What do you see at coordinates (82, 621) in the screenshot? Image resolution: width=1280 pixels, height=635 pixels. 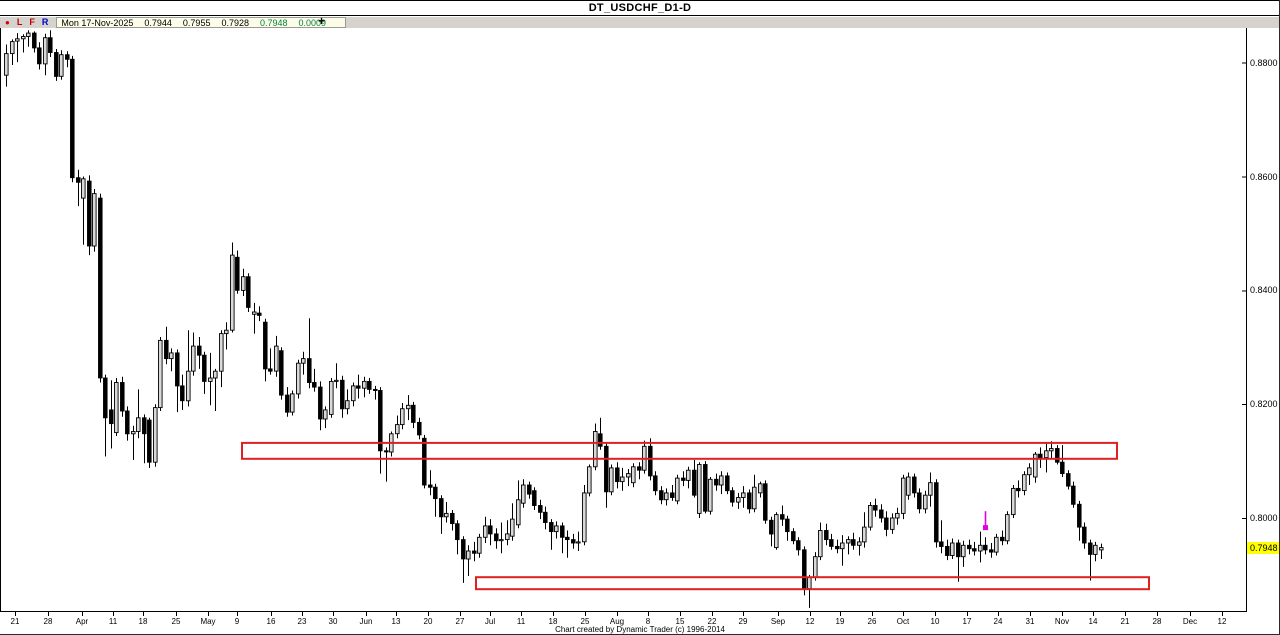 I see `x-axis-label: Apr` at bounding box center [82, 621].